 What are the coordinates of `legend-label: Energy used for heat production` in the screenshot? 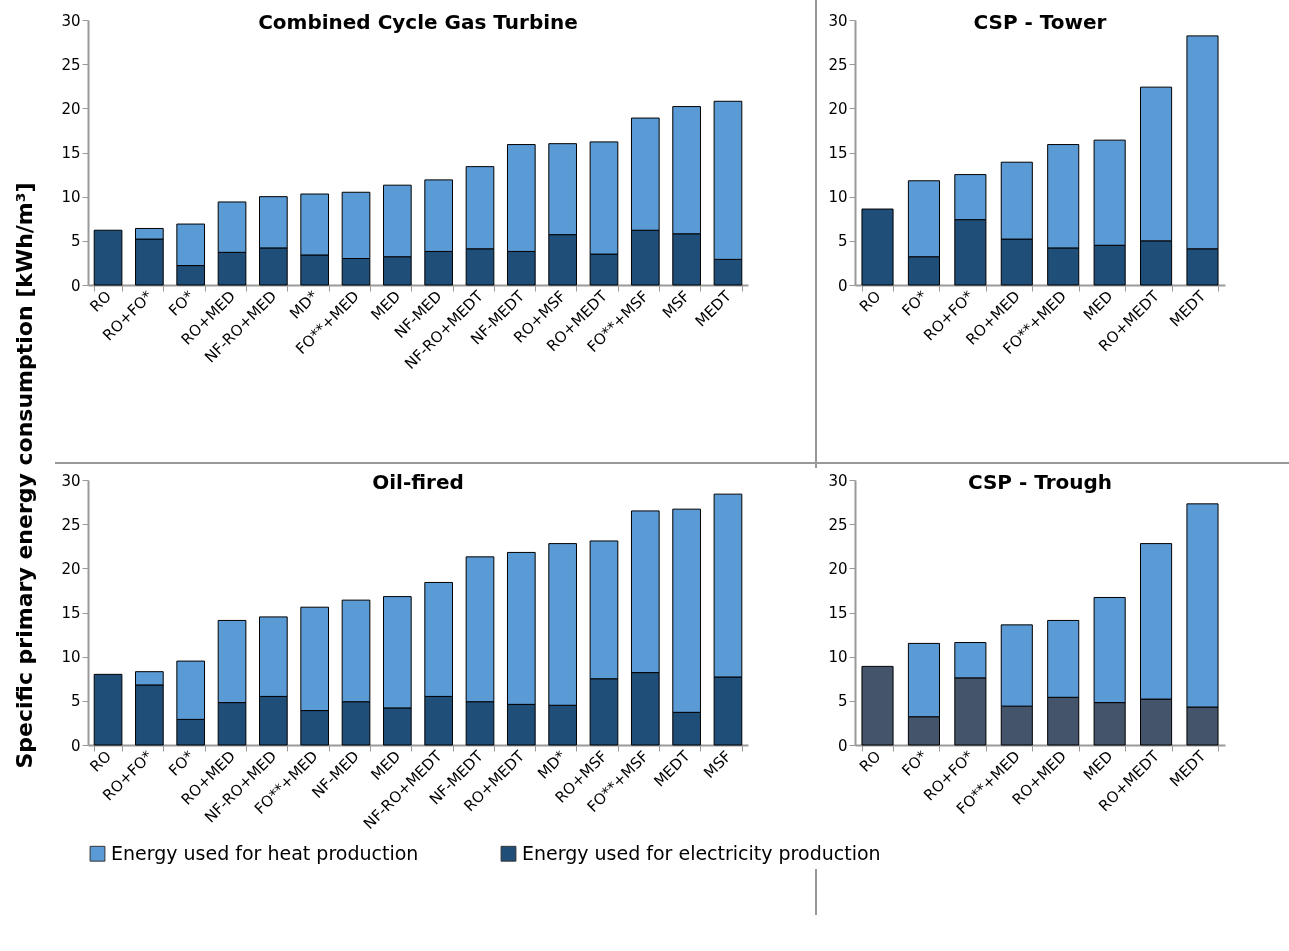 It's located at (265, 852).